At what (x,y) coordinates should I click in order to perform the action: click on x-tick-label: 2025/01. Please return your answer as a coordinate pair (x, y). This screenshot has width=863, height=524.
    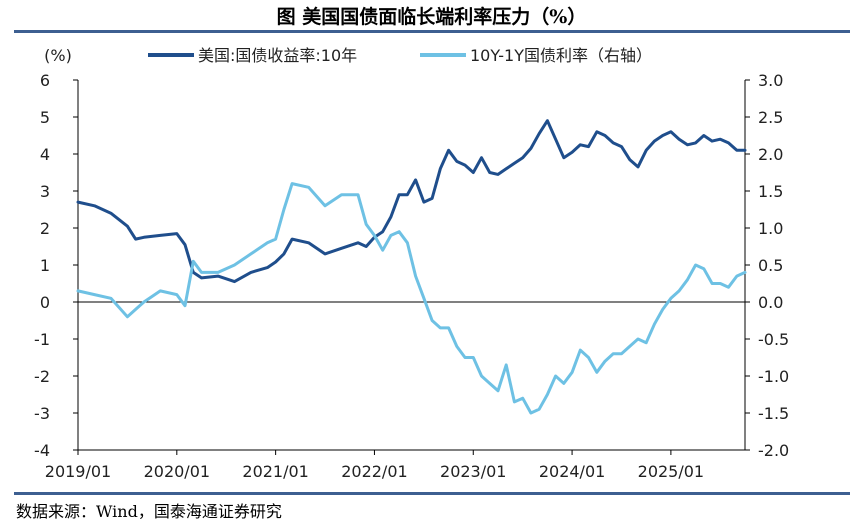
    Looking at the image, I should click on (671, 471).